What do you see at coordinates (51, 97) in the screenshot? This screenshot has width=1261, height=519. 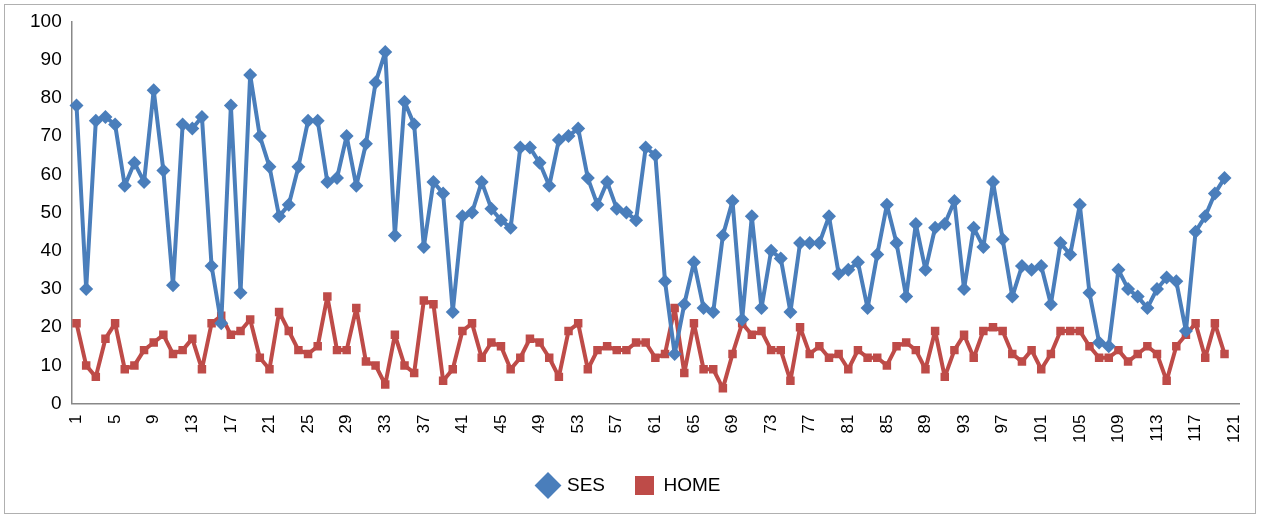 I see `y-tick-label: 80` at bounding box center [51, 97].